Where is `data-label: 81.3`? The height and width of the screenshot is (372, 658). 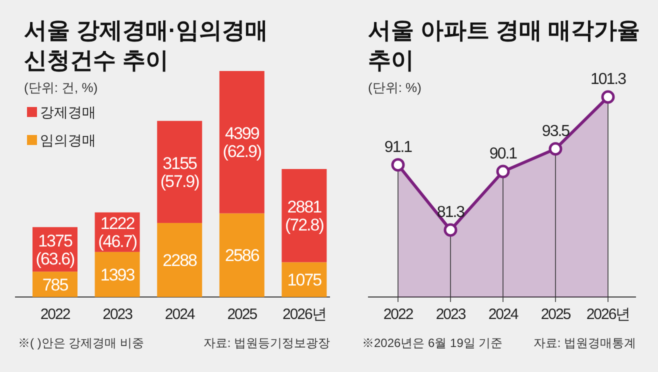 data-label: 81.3 is located at coordinates (451, 212).